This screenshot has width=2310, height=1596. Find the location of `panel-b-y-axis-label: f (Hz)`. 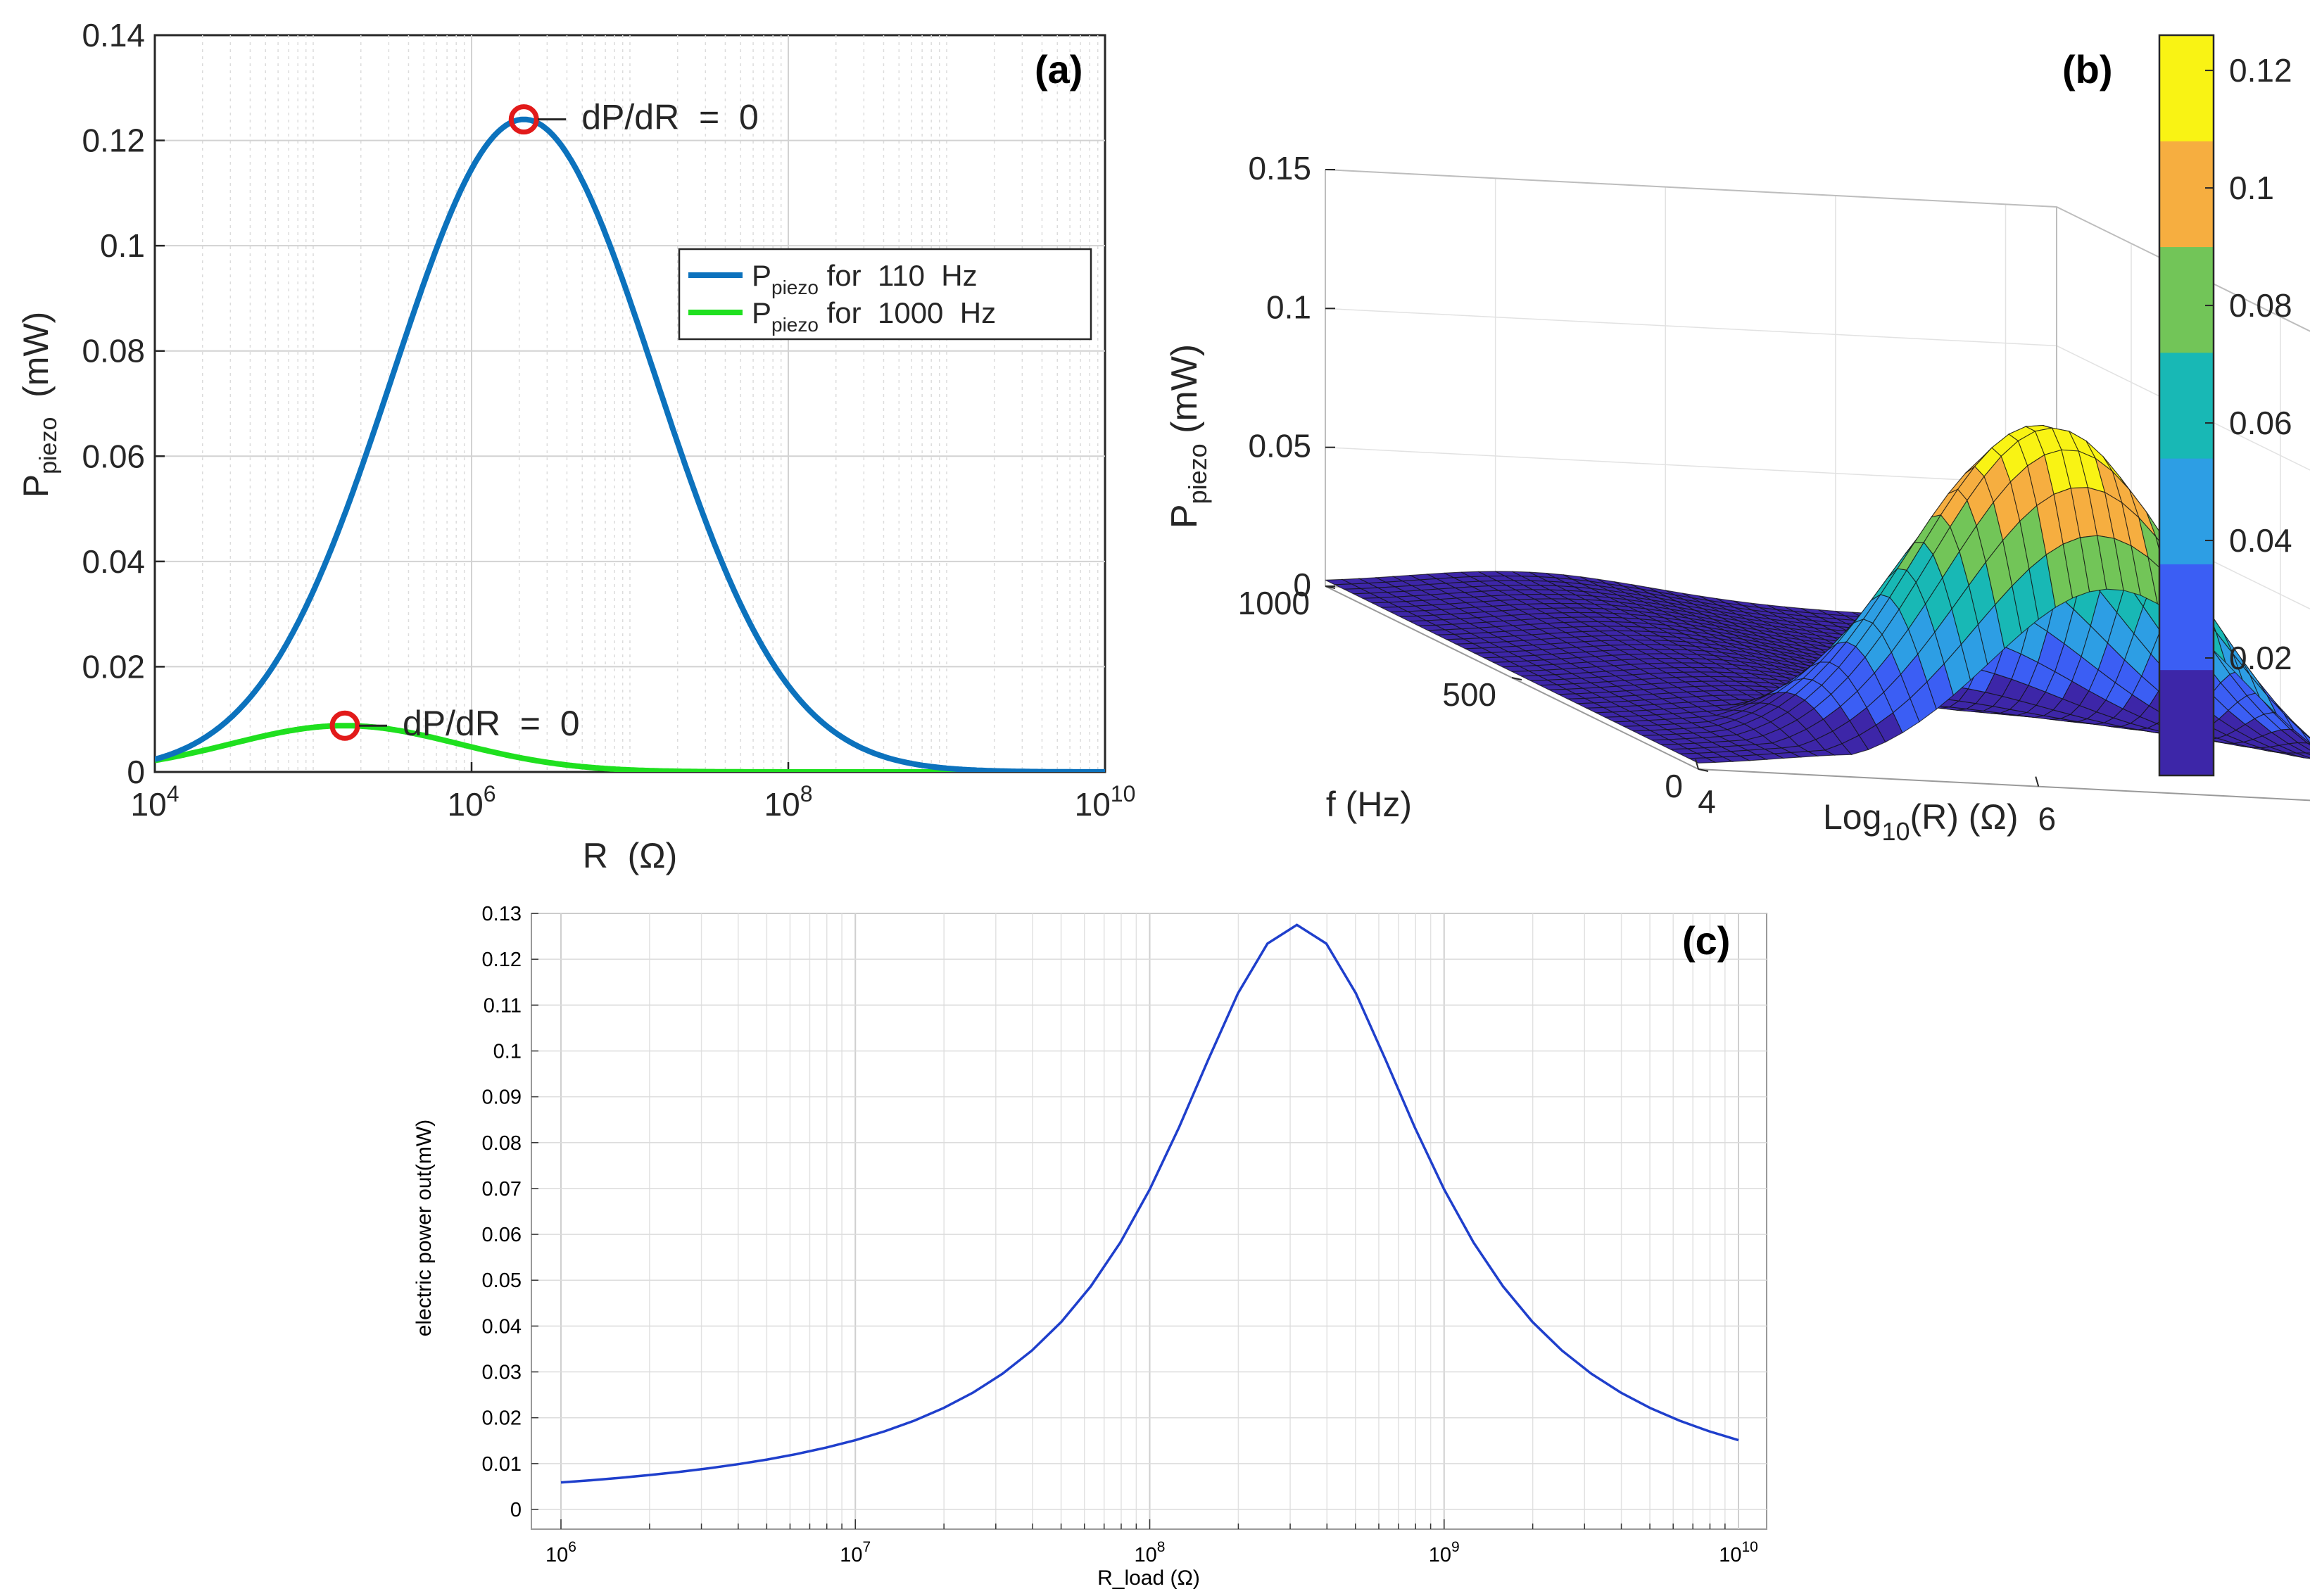

panel-b-y-axis-label: f (Hz) is located at coordinates (1369, 804).